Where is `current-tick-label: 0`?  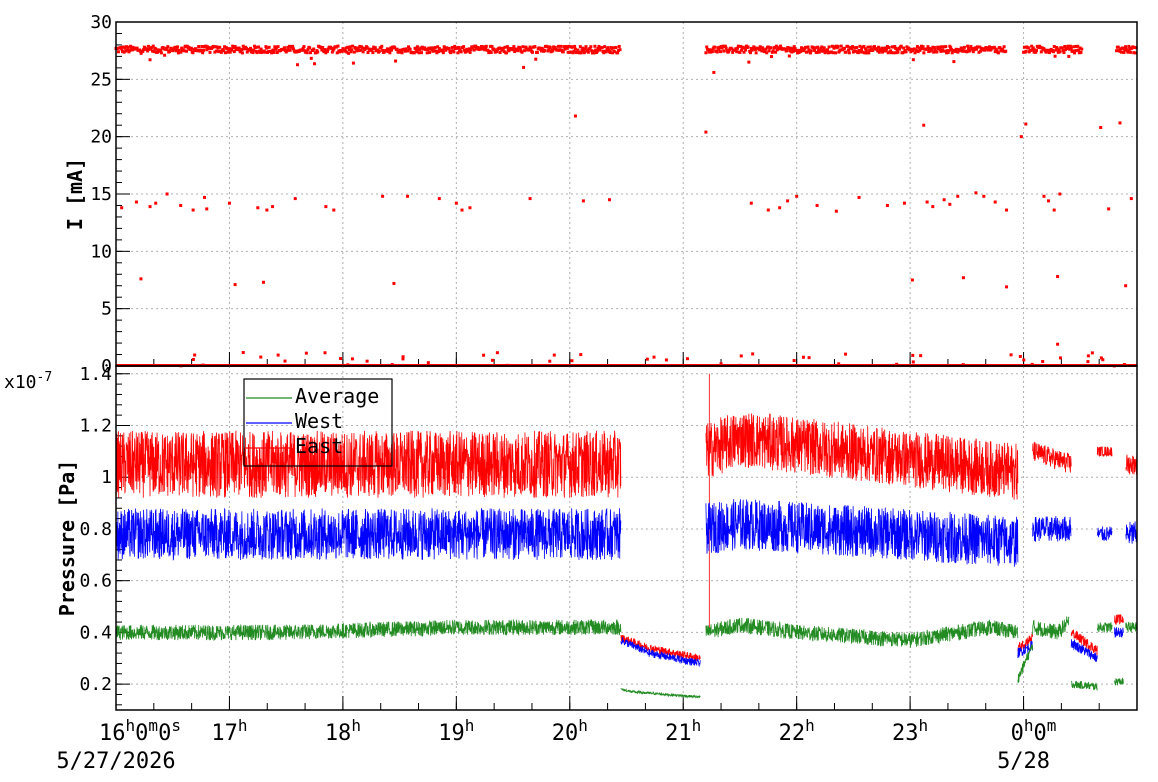
current-tick-label: 0 is located at coordinates (106, 366).